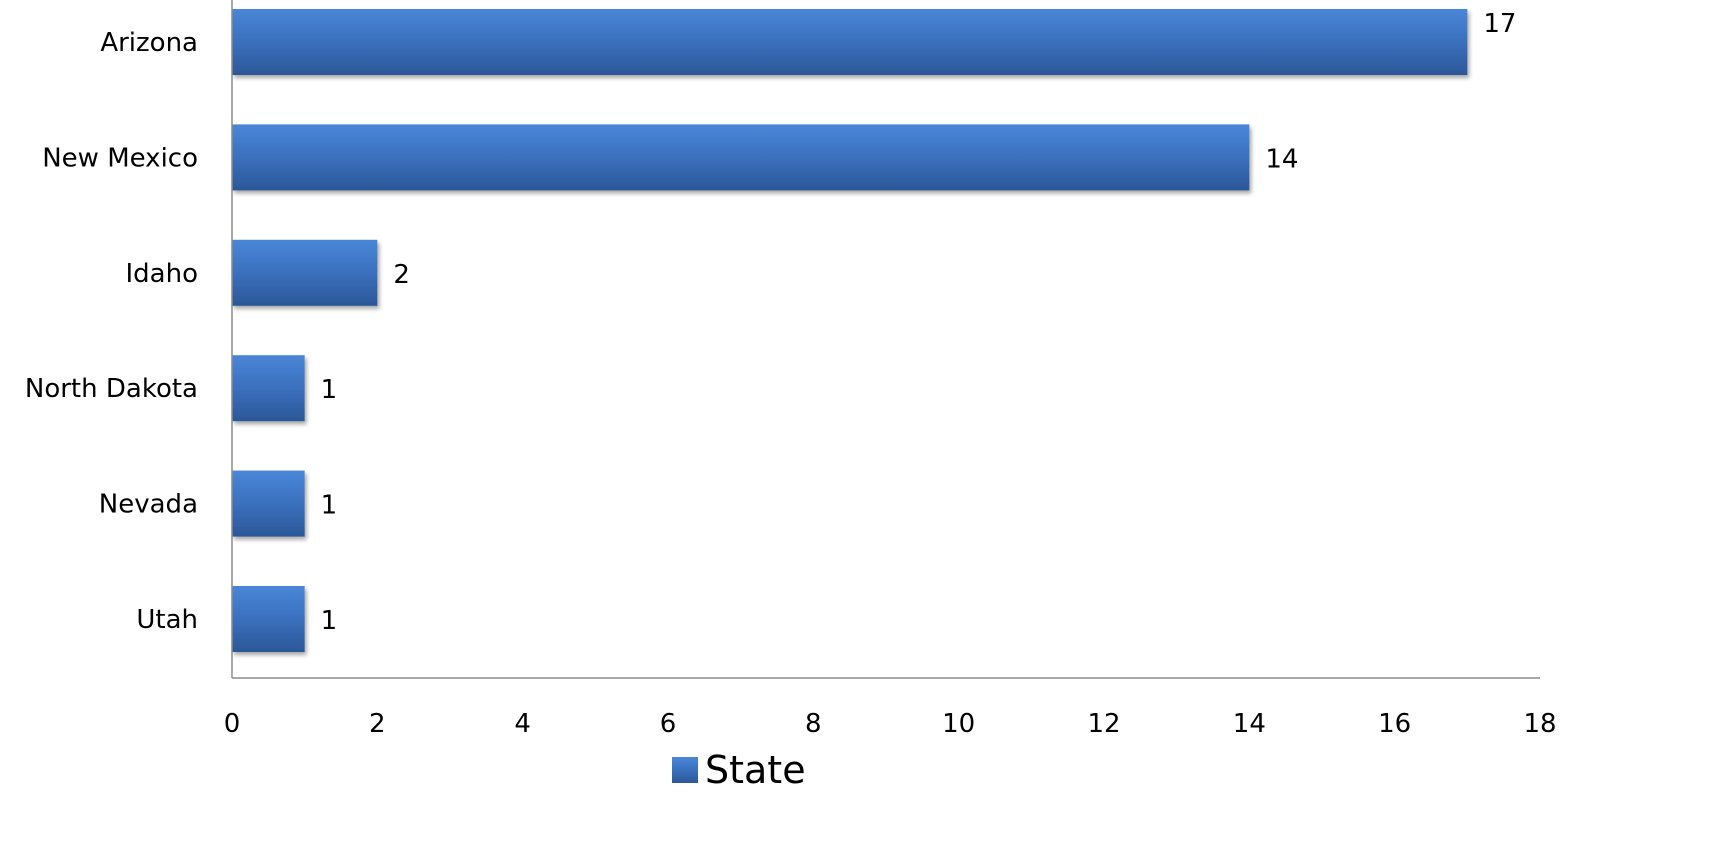 The height and width of the screenshot is (861, 1714). What do you see at coordinates (1281, 159) in the screenshot?
I see `data-label: 14` at bounding box center [1281, 159].